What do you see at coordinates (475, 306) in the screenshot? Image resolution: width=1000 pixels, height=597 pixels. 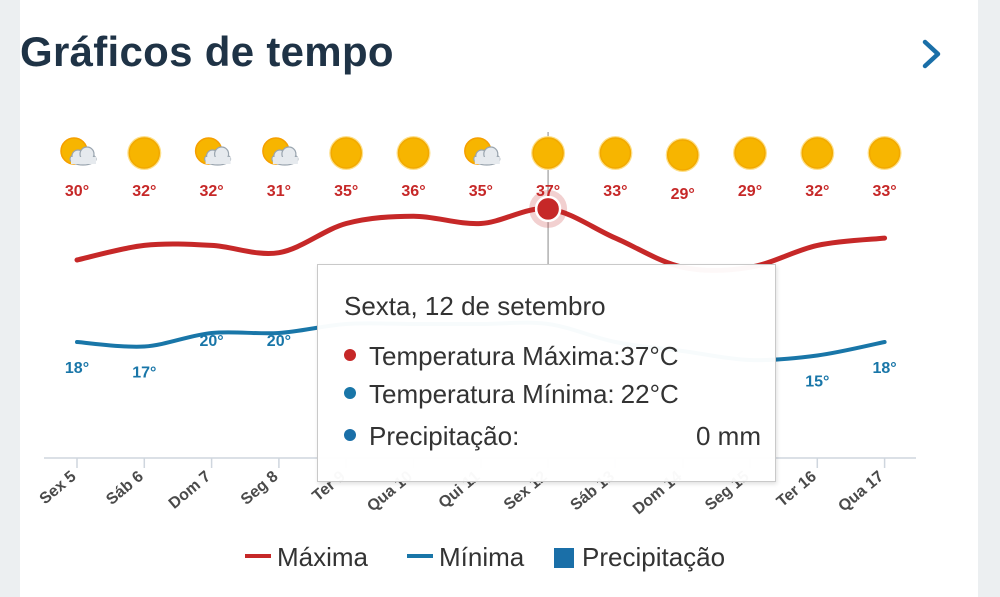 I see `tooltip-date: Sexta, 12 de setembro` at bounding box center [475, 306].